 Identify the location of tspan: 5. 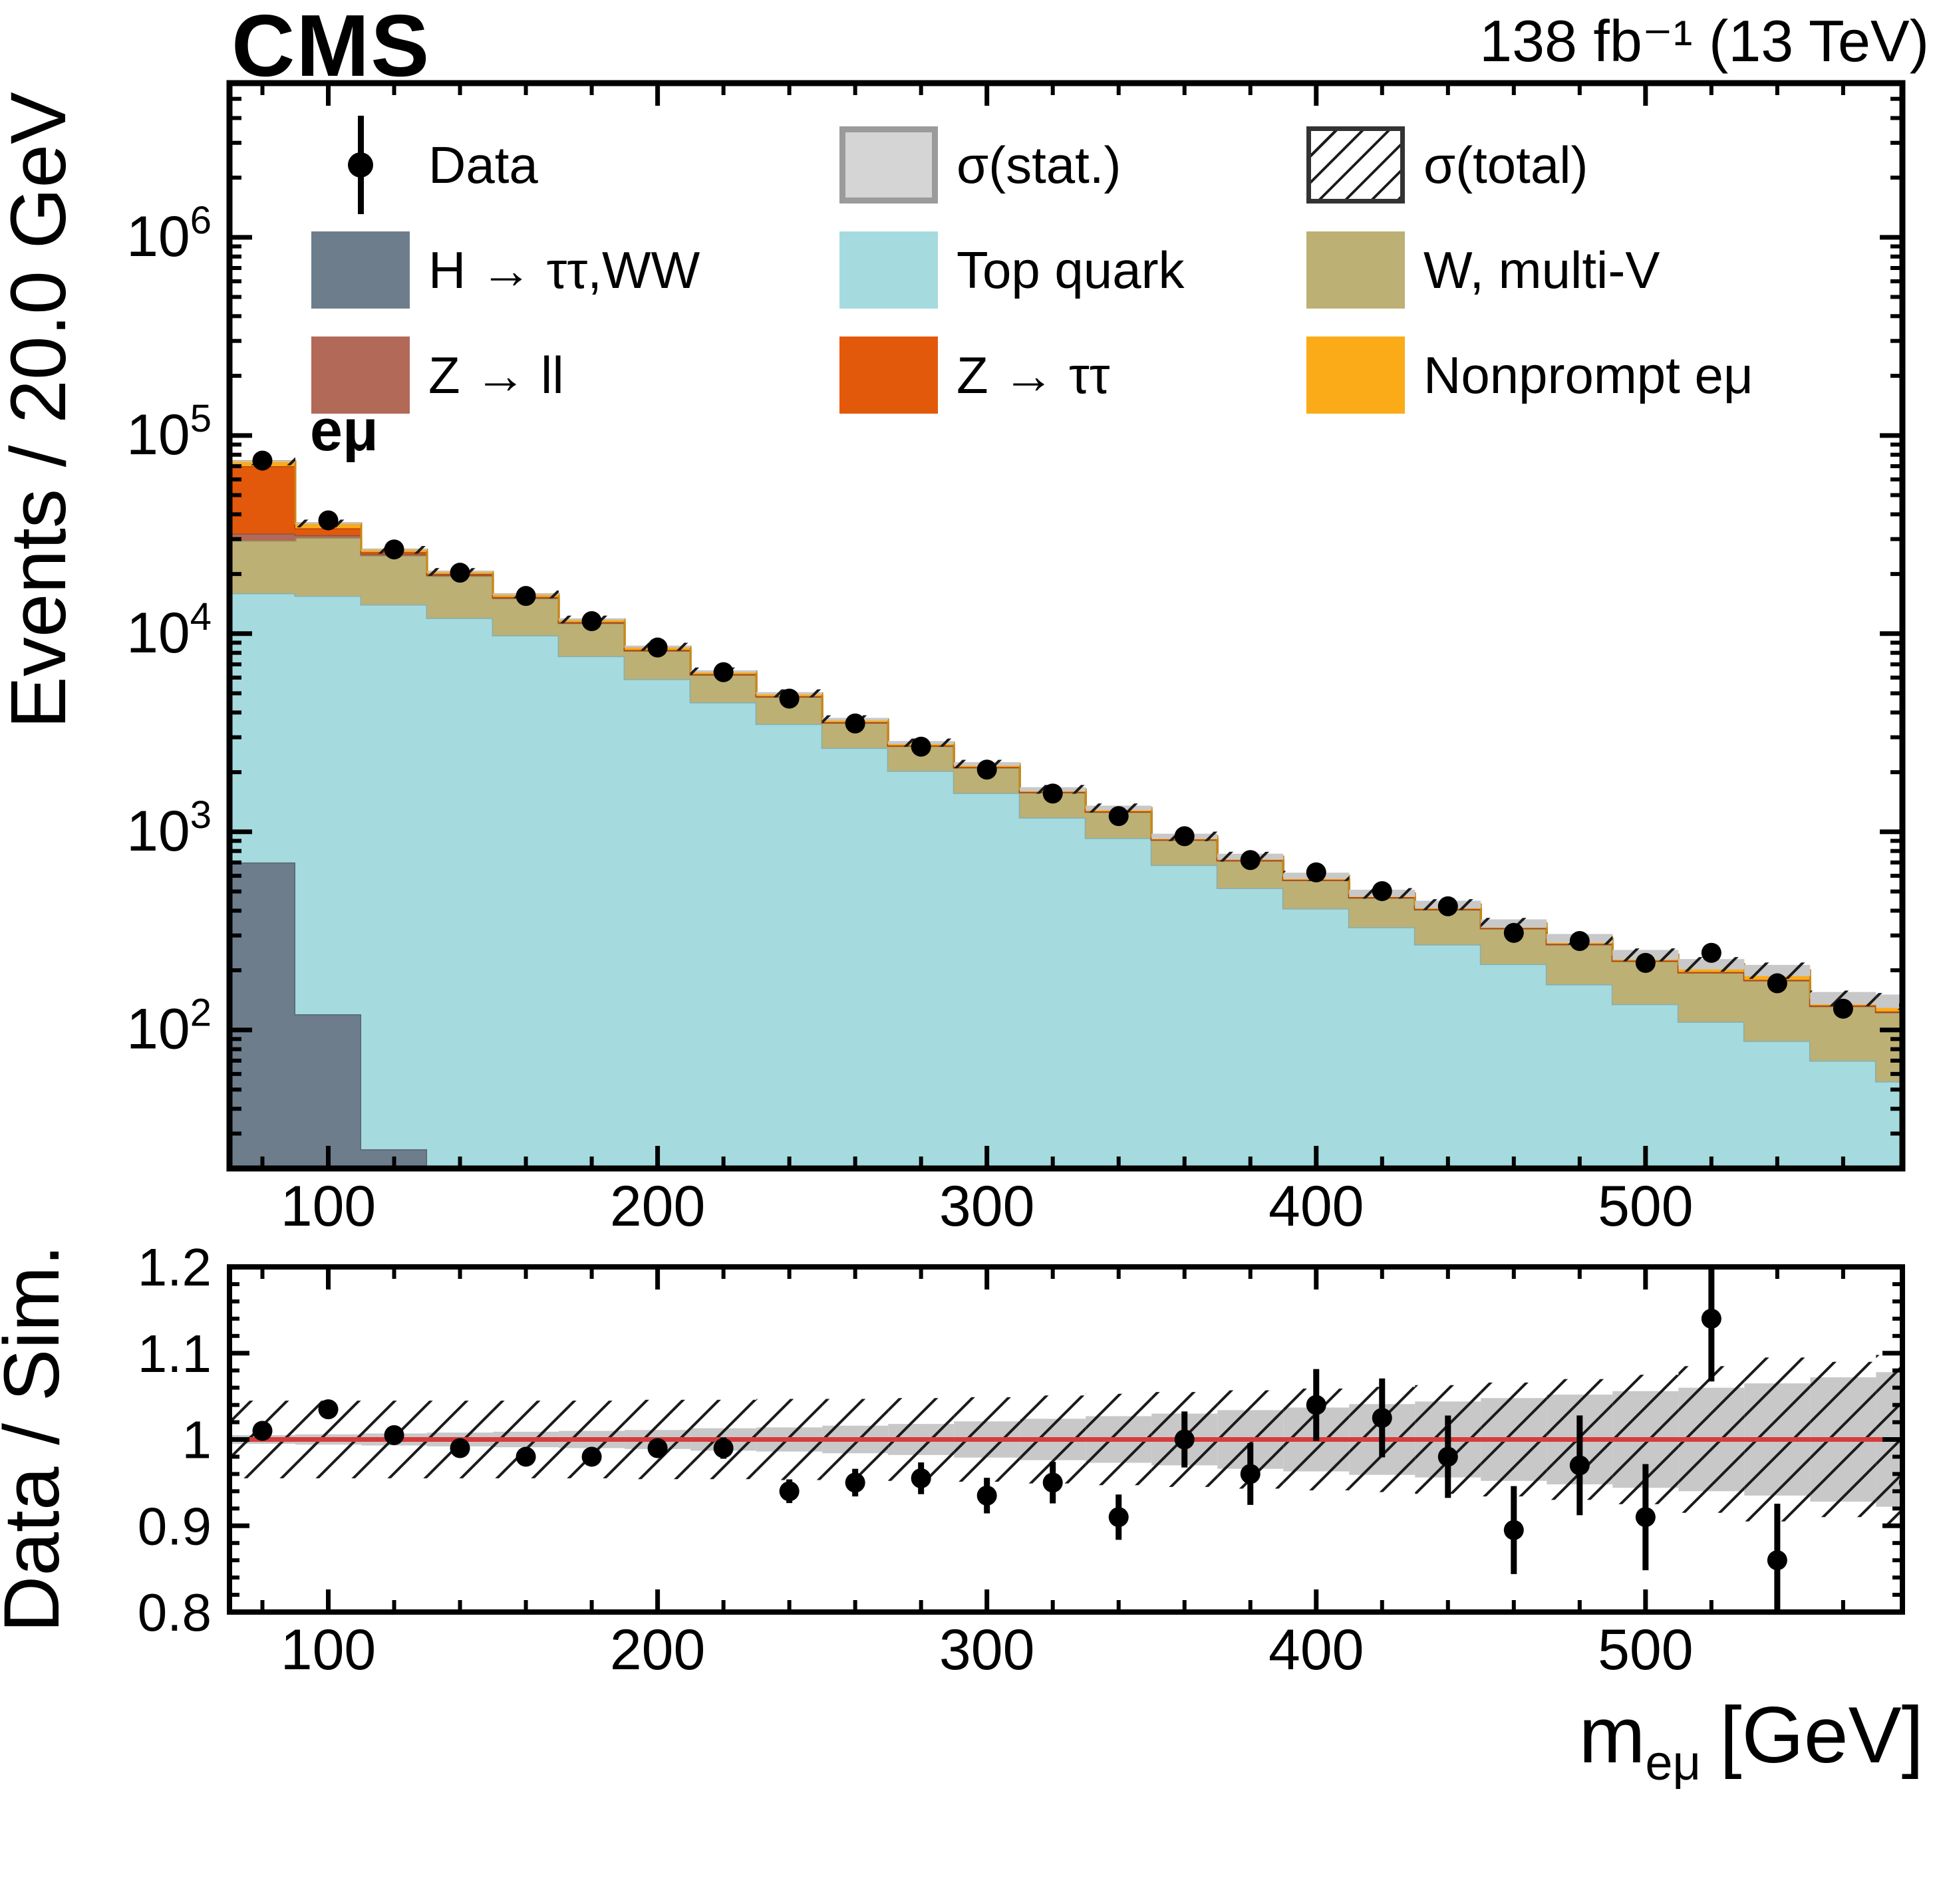
(201, 418).